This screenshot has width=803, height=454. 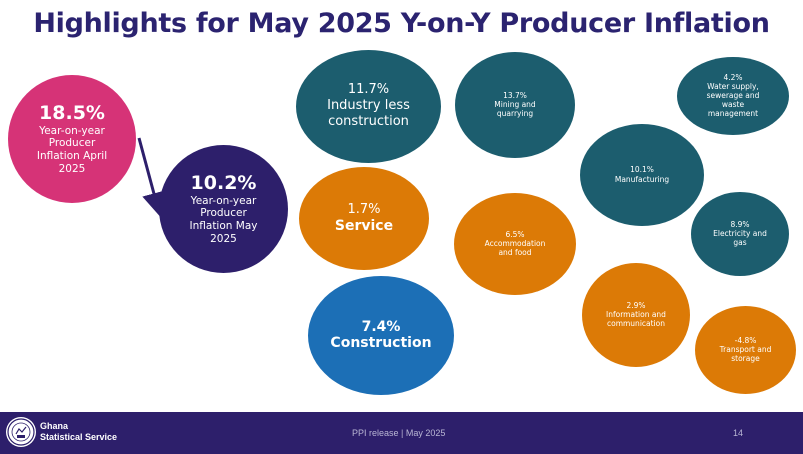 I want to click on information-bubble: 2.9% Information and communication, so click(x=636, y=315).